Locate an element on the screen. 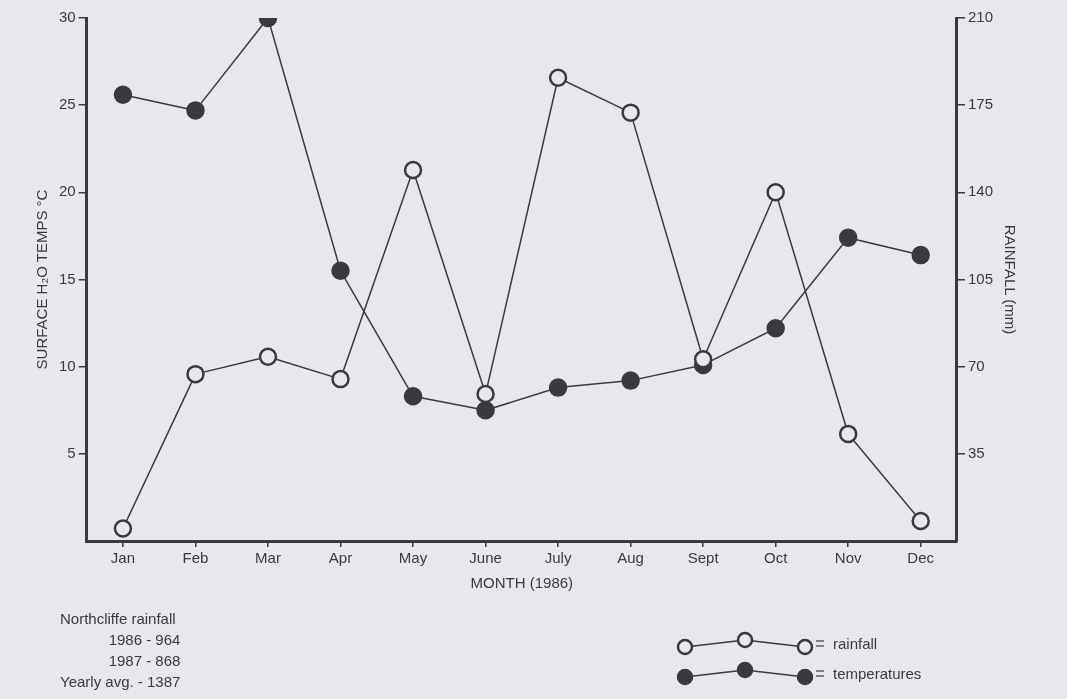 This screenshot has width=1067, height=699. y2-tick-label: 210 is located at coordinates (980, 17).